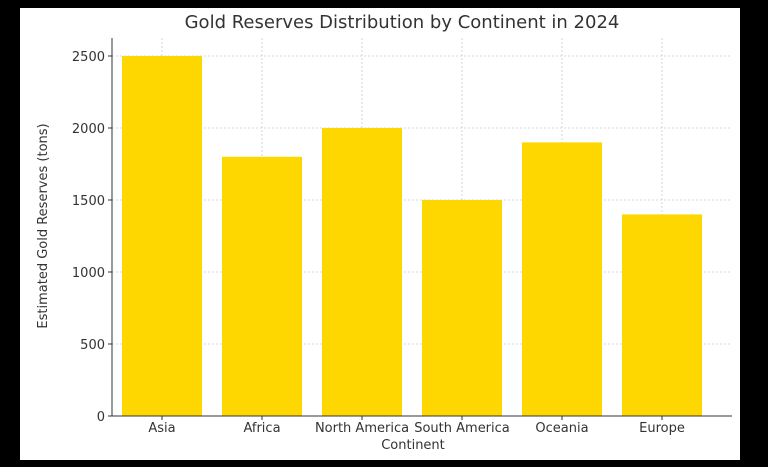 Image resolution: width=768 pixels, height=467 pixels. Describe the element at coordinates (88, 201) in the screenshot. I see `y-tick-label: 1500` at that location.